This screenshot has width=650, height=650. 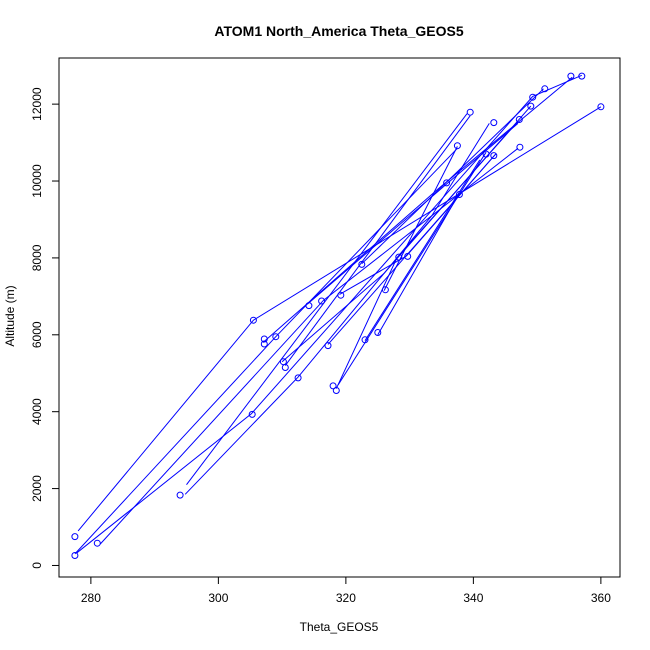 What do you see at coordinates (346, 598) in the screenshot?
I see `x-tick-label: 320` at bounding box center [346, 598].